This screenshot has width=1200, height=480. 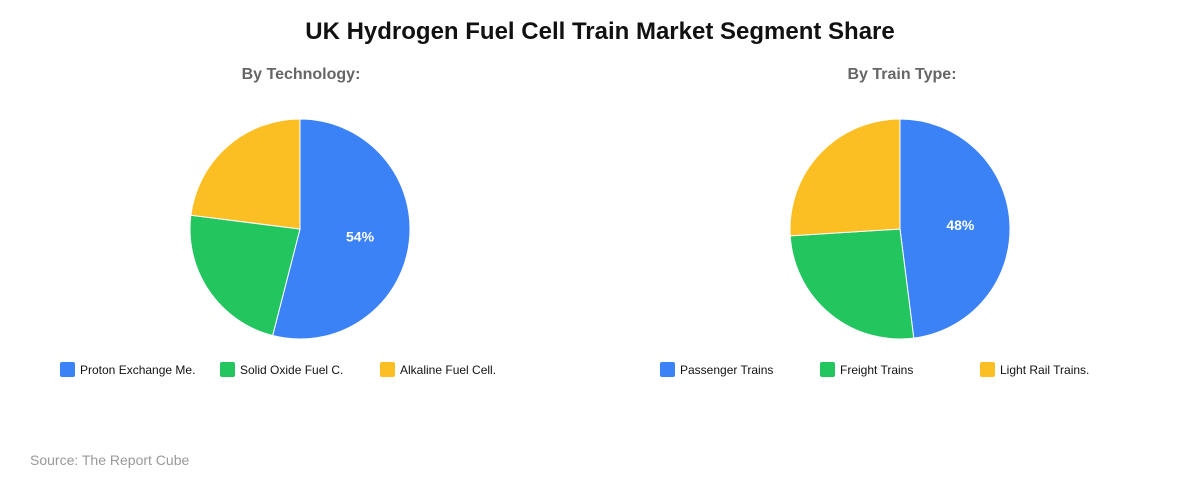 I want to click on legend-item-proton-exchange: Proton Exchange Me., so click(x=128, y=369).